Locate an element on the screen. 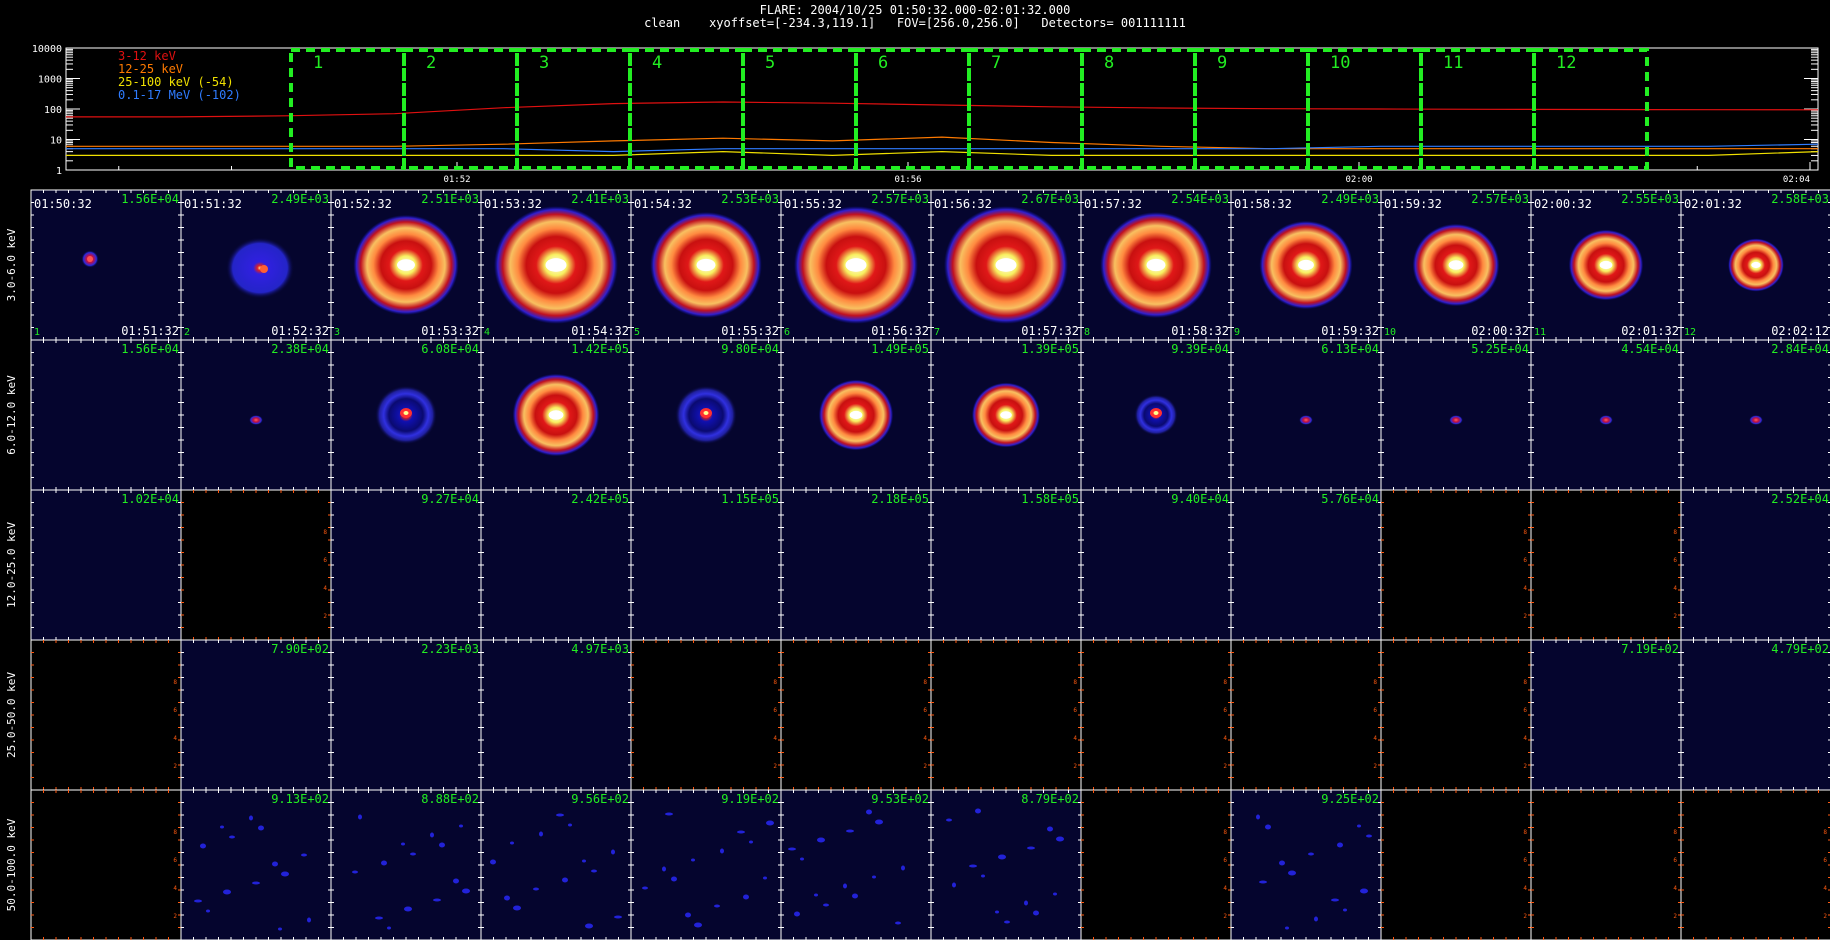  panel-interval-number: 11 is located at coordinates (1540, 332).